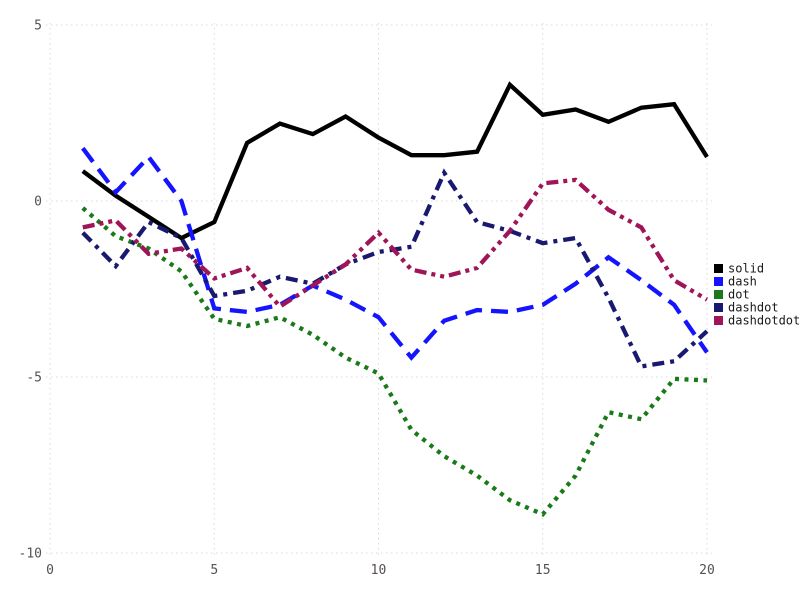 This screenshot has width=800, height=600. Describe the element at coordinates (50, 570) in the screenshot. I see `x-tick-label-0: 0` at that location.